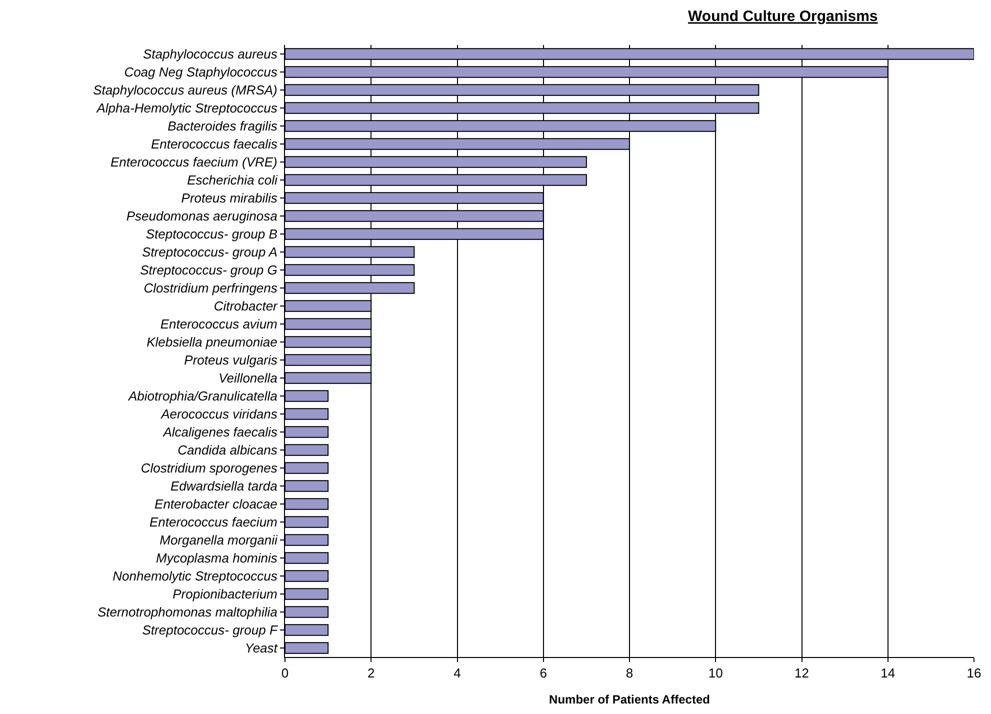  What do you see at coordinates (214, 144) in the screenshot?
I see `y-tick-label: Enterococcus faecalis` at bounding box center [214, 144].